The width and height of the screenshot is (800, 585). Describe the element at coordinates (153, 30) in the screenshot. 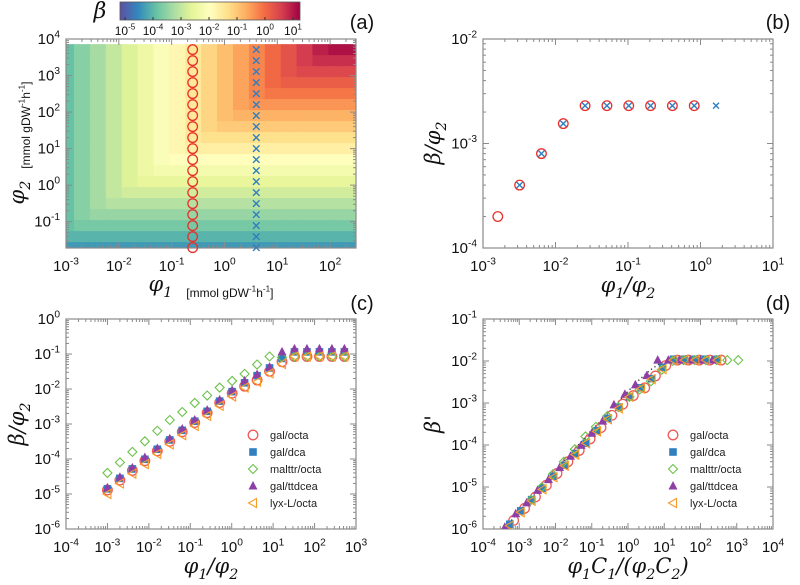

I see `colorbar-tick-label: 10-4` at that location.